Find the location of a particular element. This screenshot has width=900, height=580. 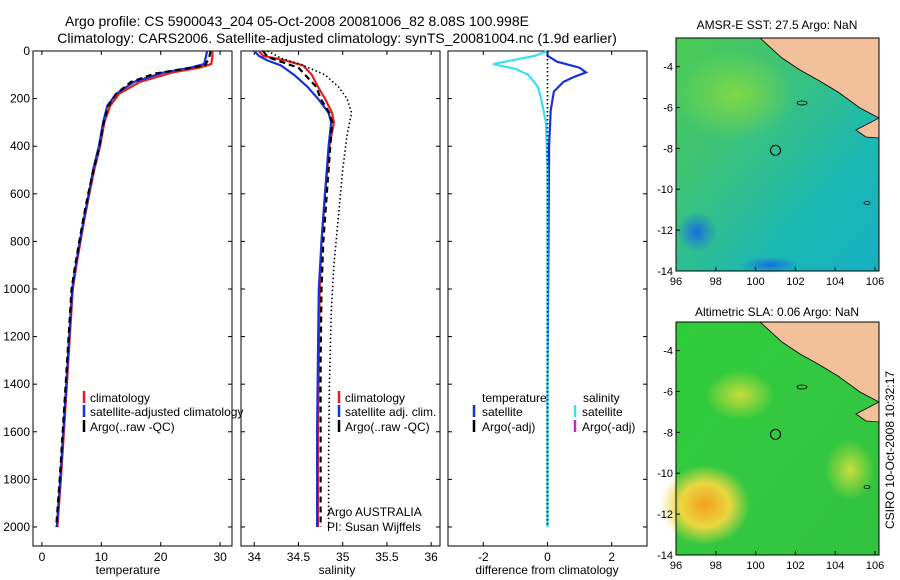

salinity-lines is located at coordinates (303, 288).